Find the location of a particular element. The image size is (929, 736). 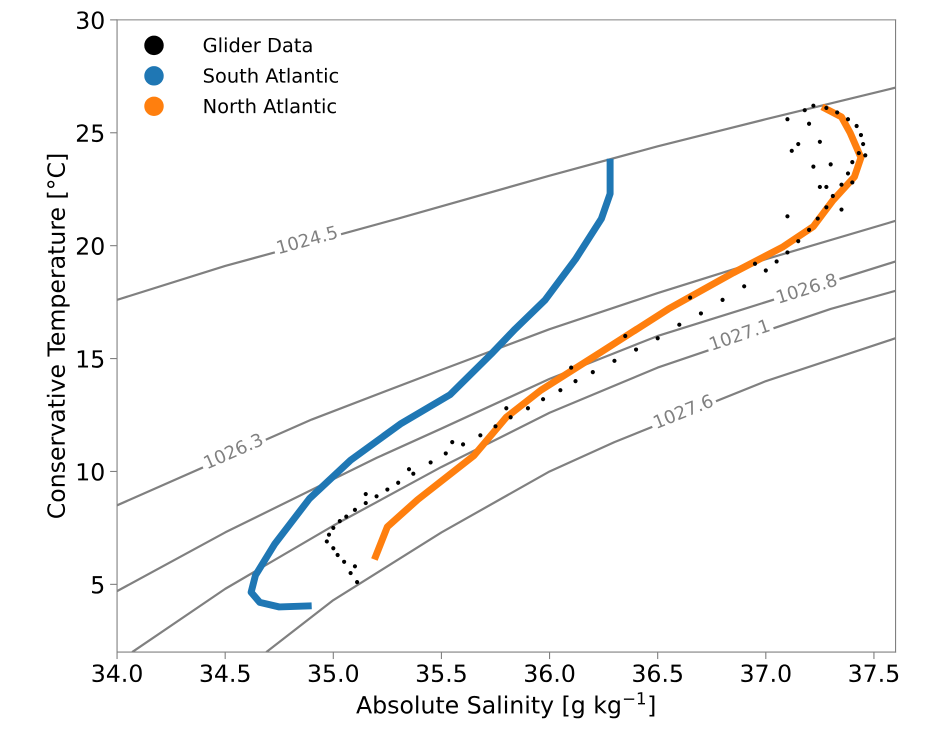

x-tick-label: 36.0 is located at coordinates (549, 673).